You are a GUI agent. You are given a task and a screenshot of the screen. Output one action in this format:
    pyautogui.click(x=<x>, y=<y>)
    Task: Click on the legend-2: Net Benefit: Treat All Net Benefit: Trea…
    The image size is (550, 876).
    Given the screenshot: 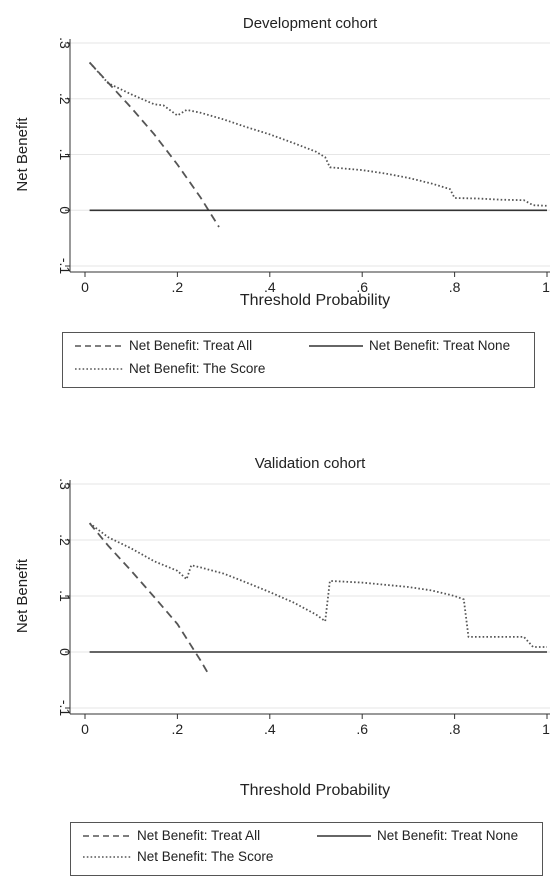 What is the action you would take?
    pyautogui.click(x=306, y=849)
    